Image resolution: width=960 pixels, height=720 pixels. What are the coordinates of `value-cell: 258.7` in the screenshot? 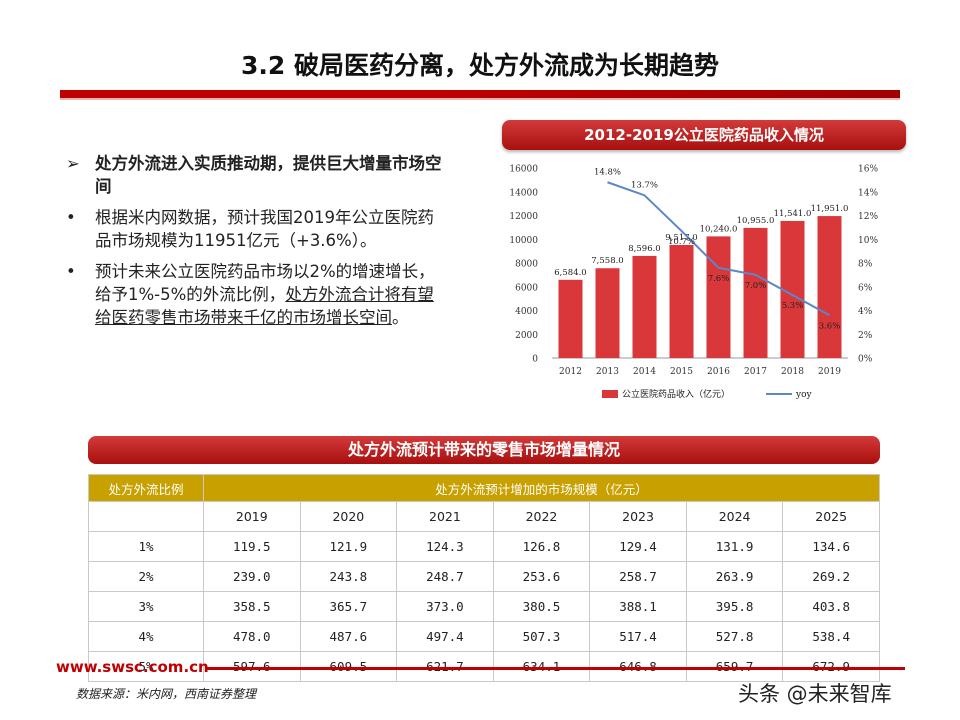 It's located at (638, 576).